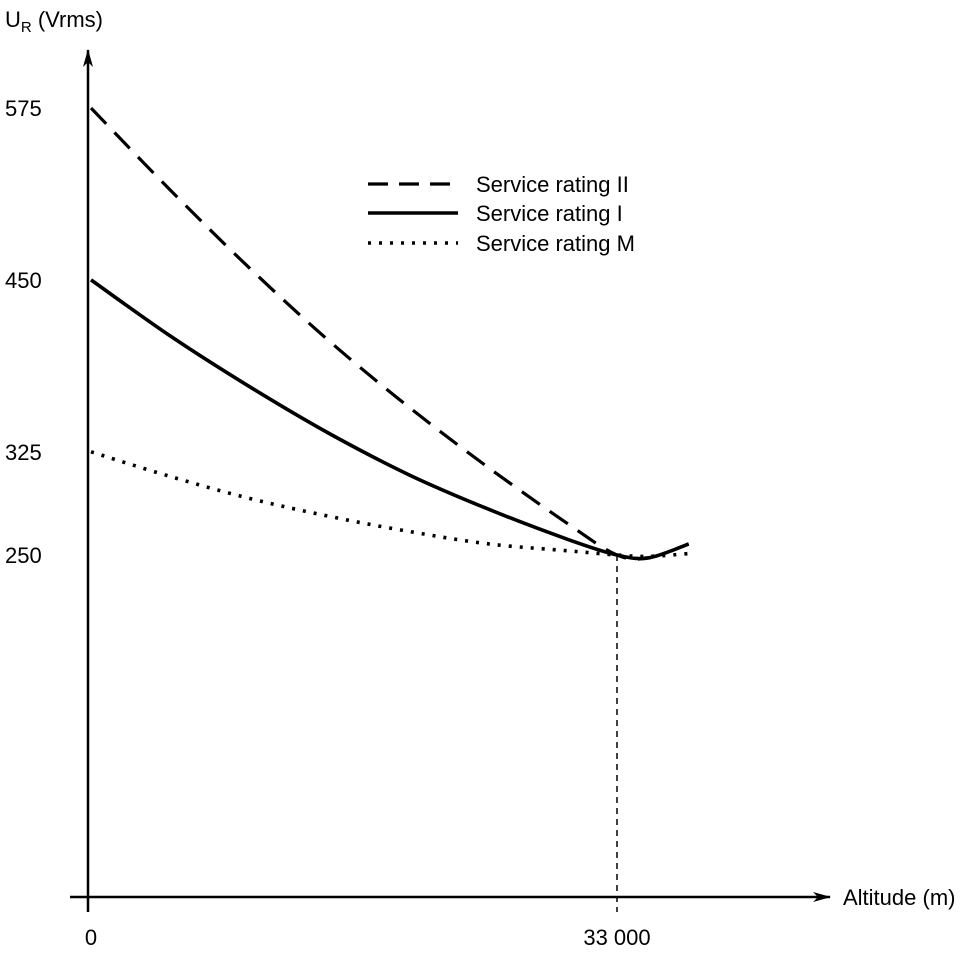 The image size is (977, 960). I want to click on y-axis-title-subscript: R, so click(26, 27).